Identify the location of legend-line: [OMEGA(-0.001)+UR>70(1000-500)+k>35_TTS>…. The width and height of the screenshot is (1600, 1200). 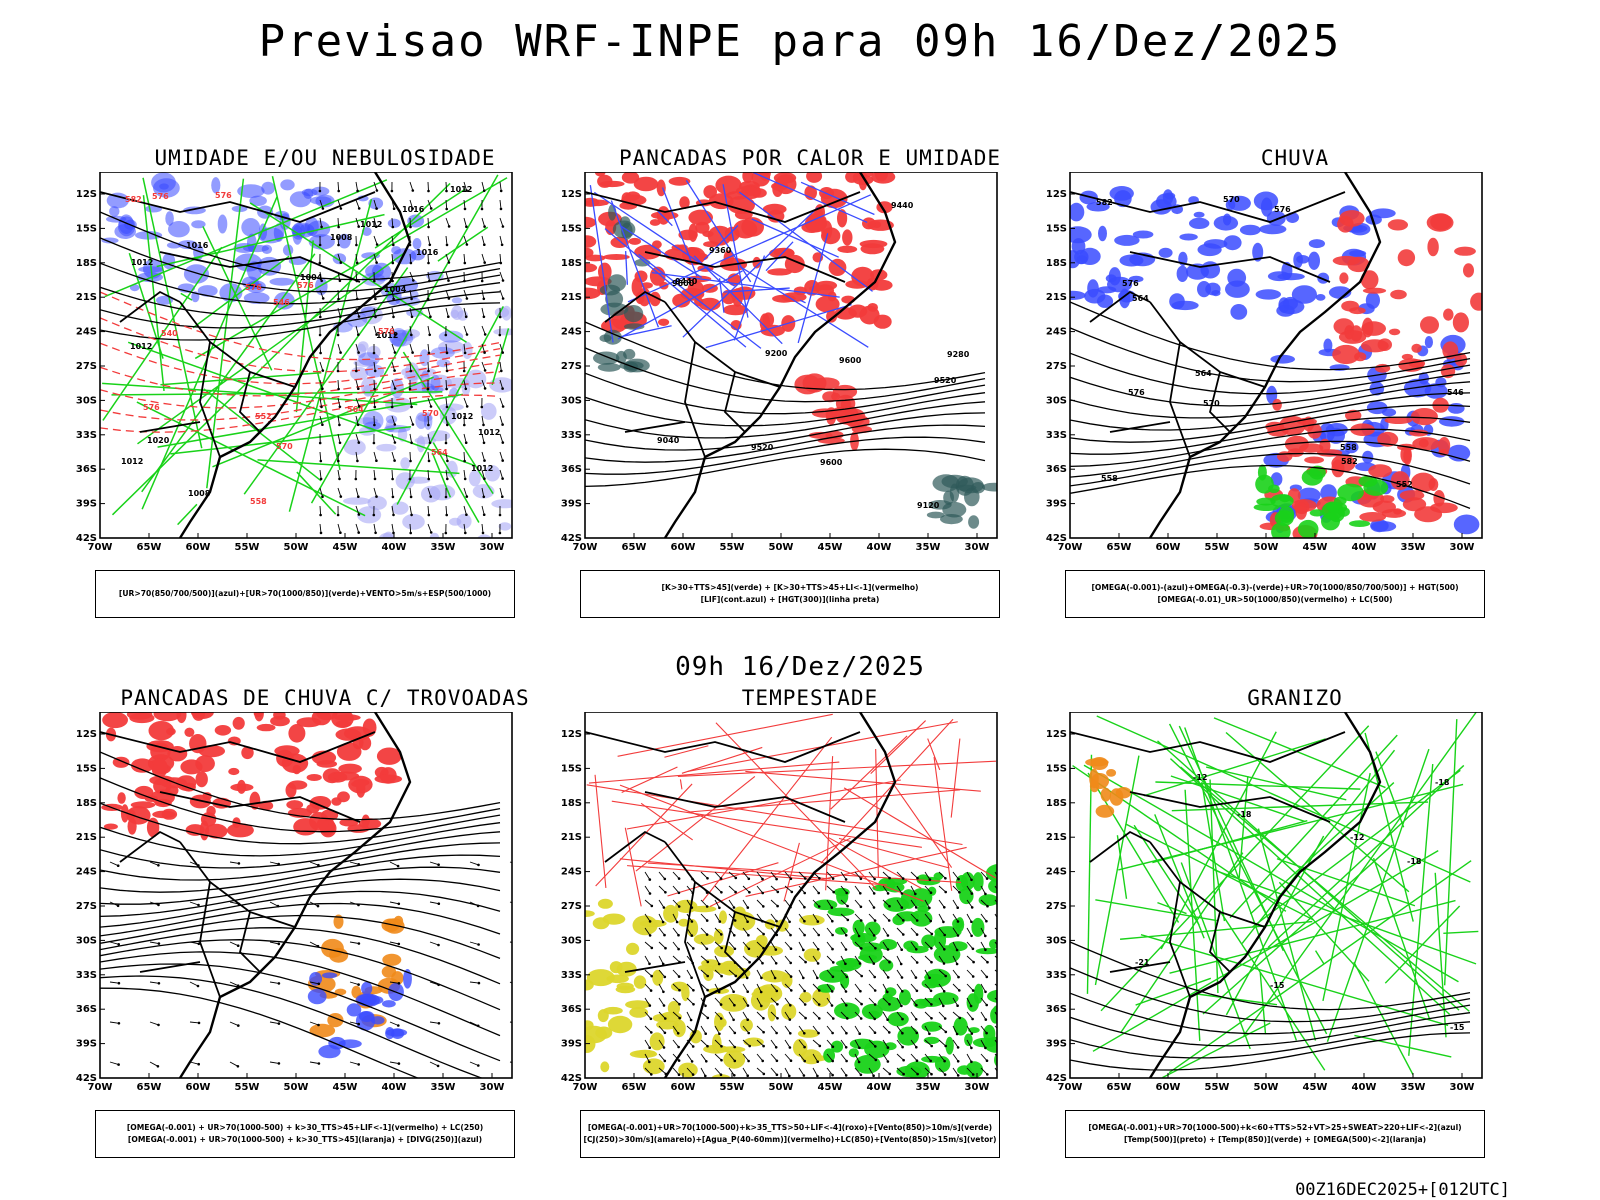
(790, 1127).